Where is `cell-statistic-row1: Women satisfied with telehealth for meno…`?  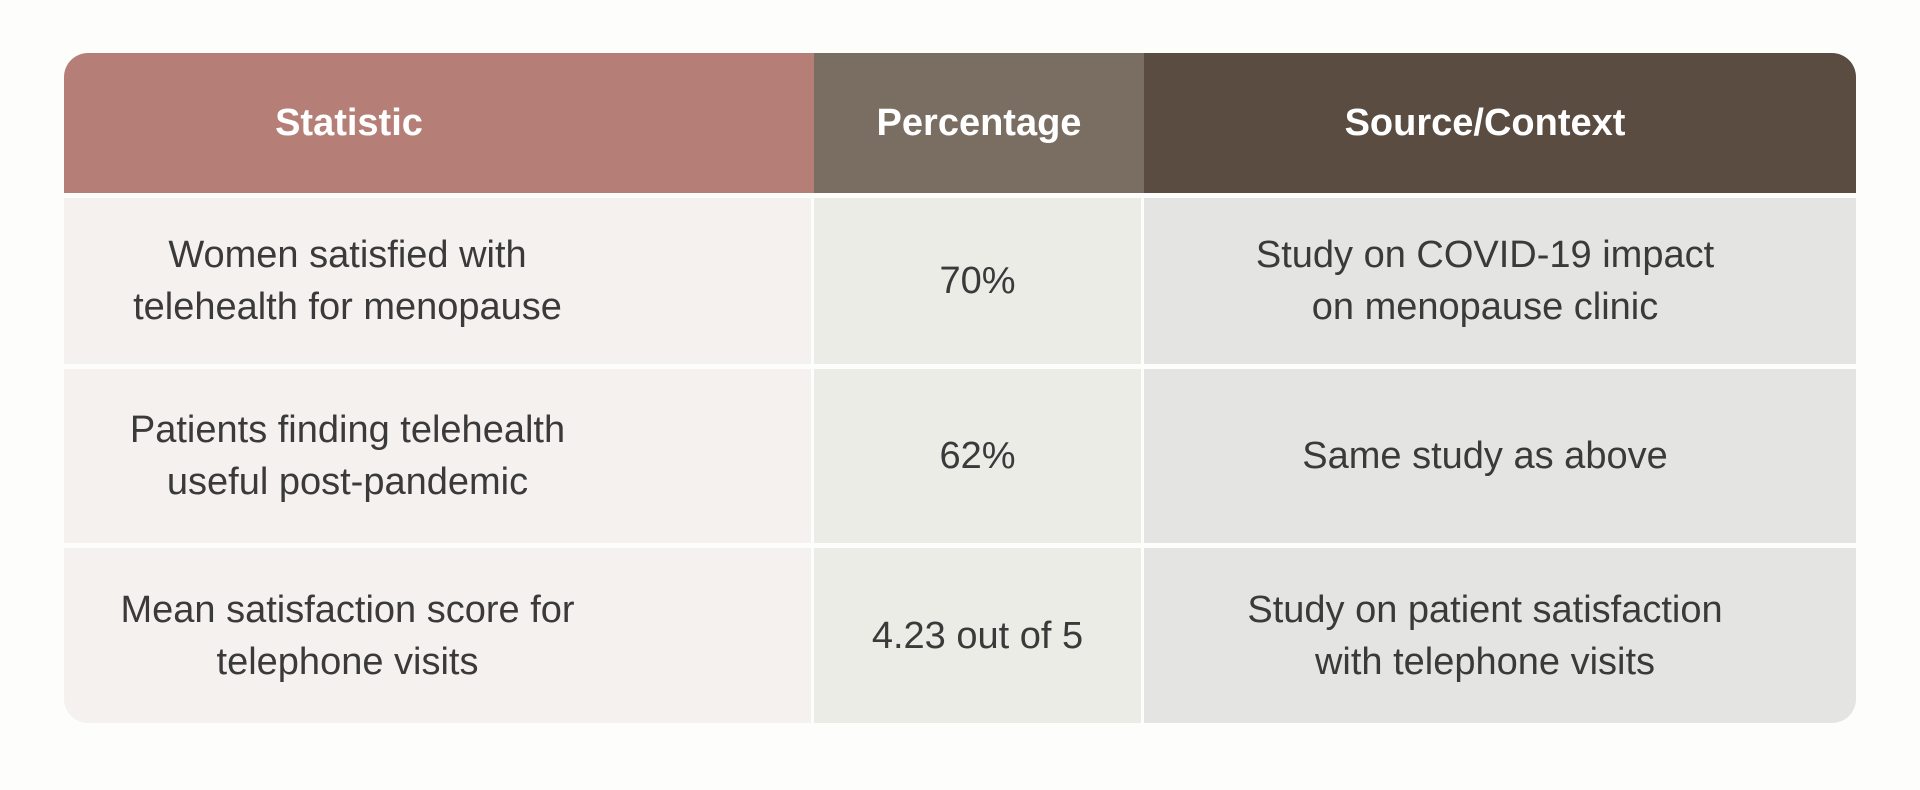 cell-statistic-row1: Women satisfied with telehealth for meno… is located at coordinates (439, 281).